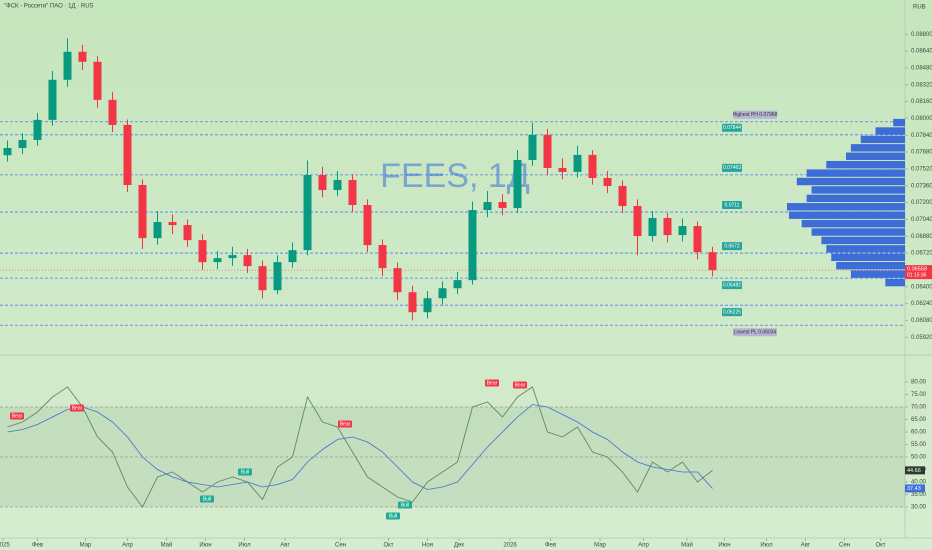 The width and height of the screenshot is (932, 550). I want to click on y-tick-label: 0.05920, so click(921, 338).